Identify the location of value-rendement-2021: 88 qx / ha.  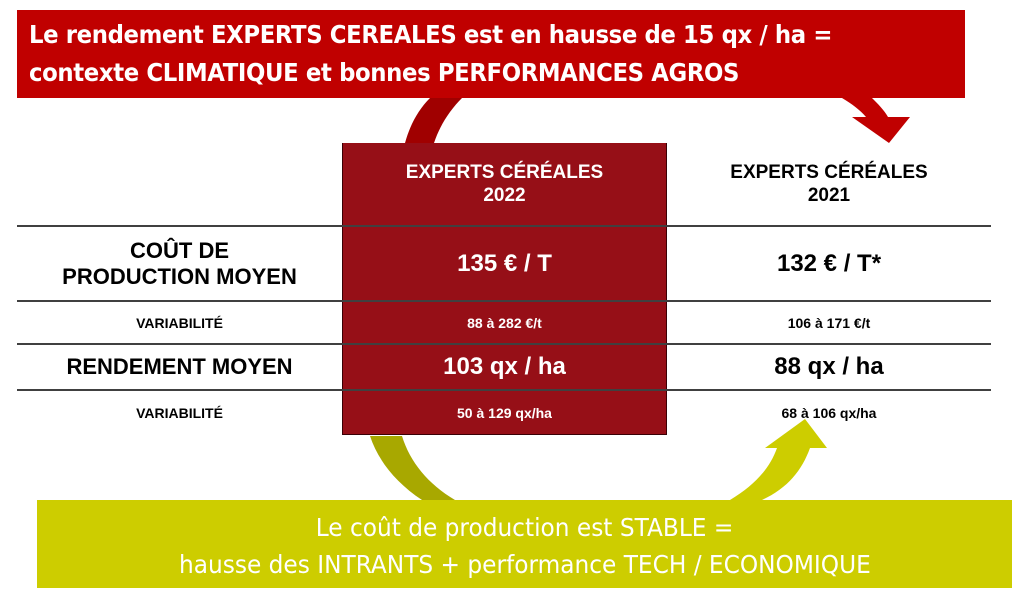
(829, 366).